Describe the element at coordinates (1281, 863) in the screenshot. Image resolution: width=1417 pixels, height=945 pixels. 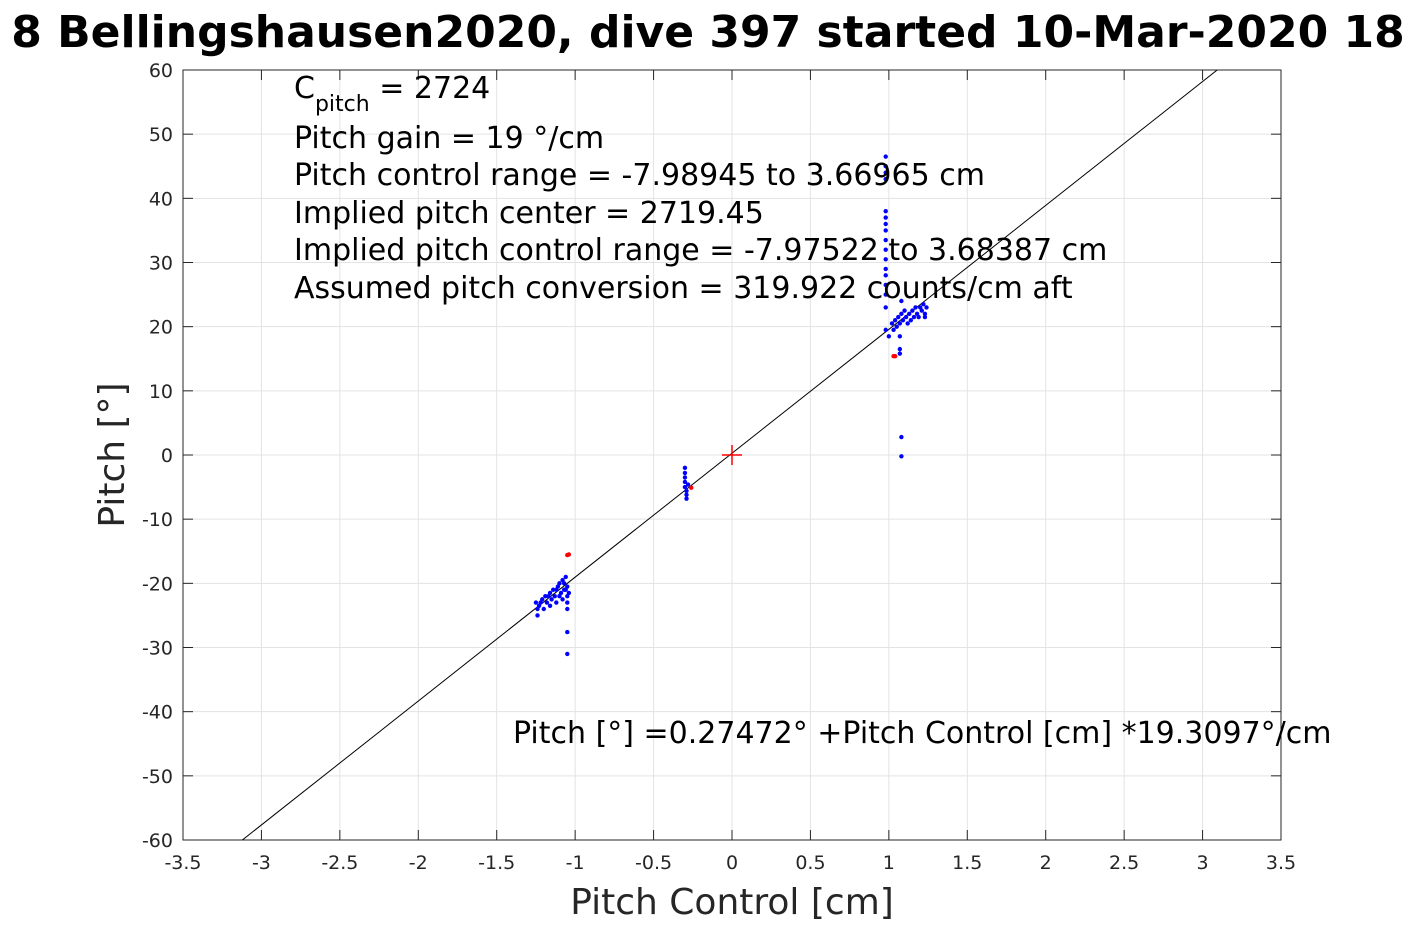
I see `x-tick-label: 3.5` at that location.